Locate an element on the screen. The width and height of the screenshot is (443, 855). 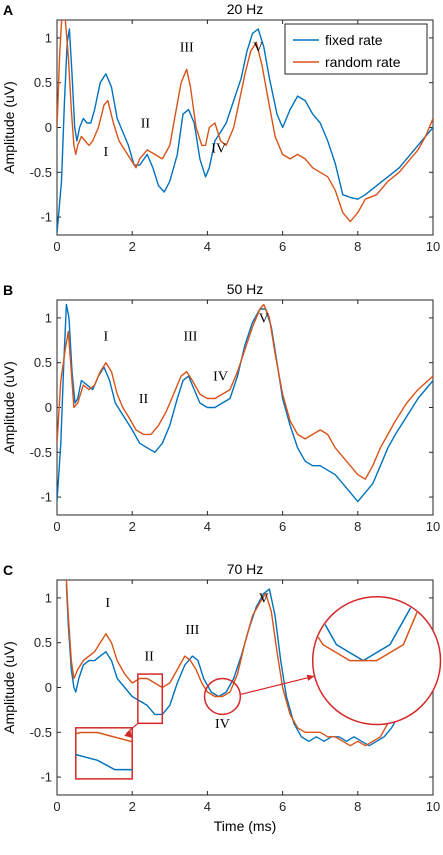
inset-series-line is located at coordinates (376, 660).